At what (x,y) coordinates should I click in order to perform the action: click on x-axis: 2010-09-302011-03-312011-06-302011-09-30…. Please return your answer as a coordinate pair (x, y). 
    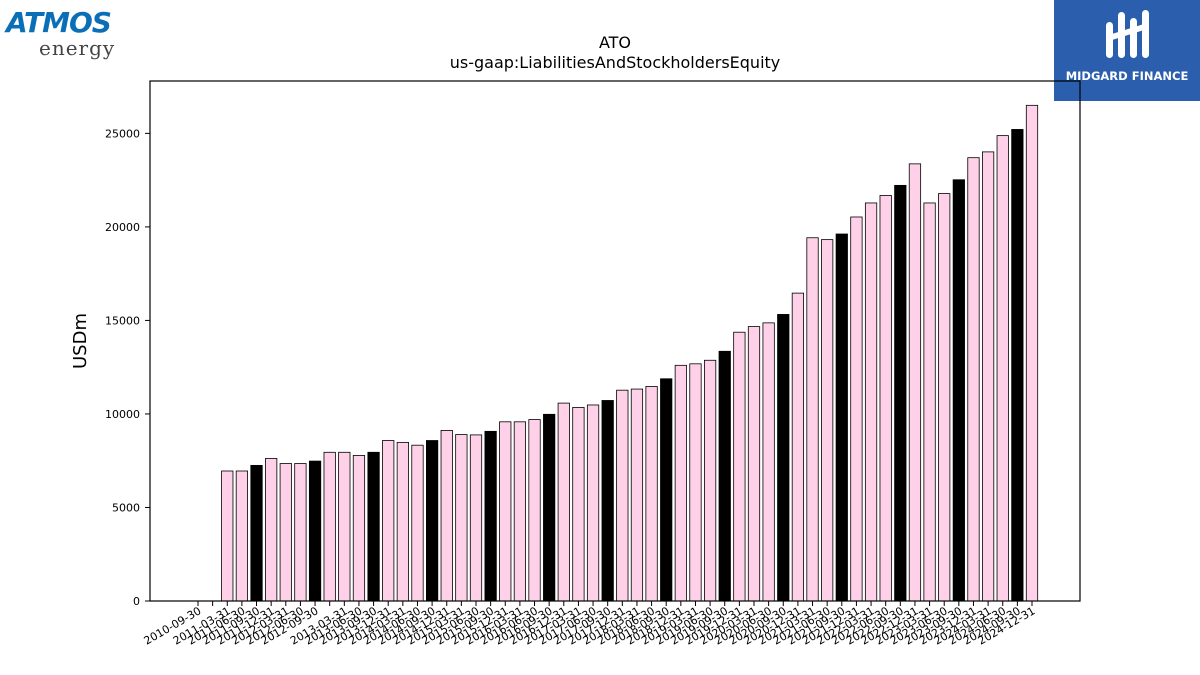
    Looking at the image, I should click on (590, 624).